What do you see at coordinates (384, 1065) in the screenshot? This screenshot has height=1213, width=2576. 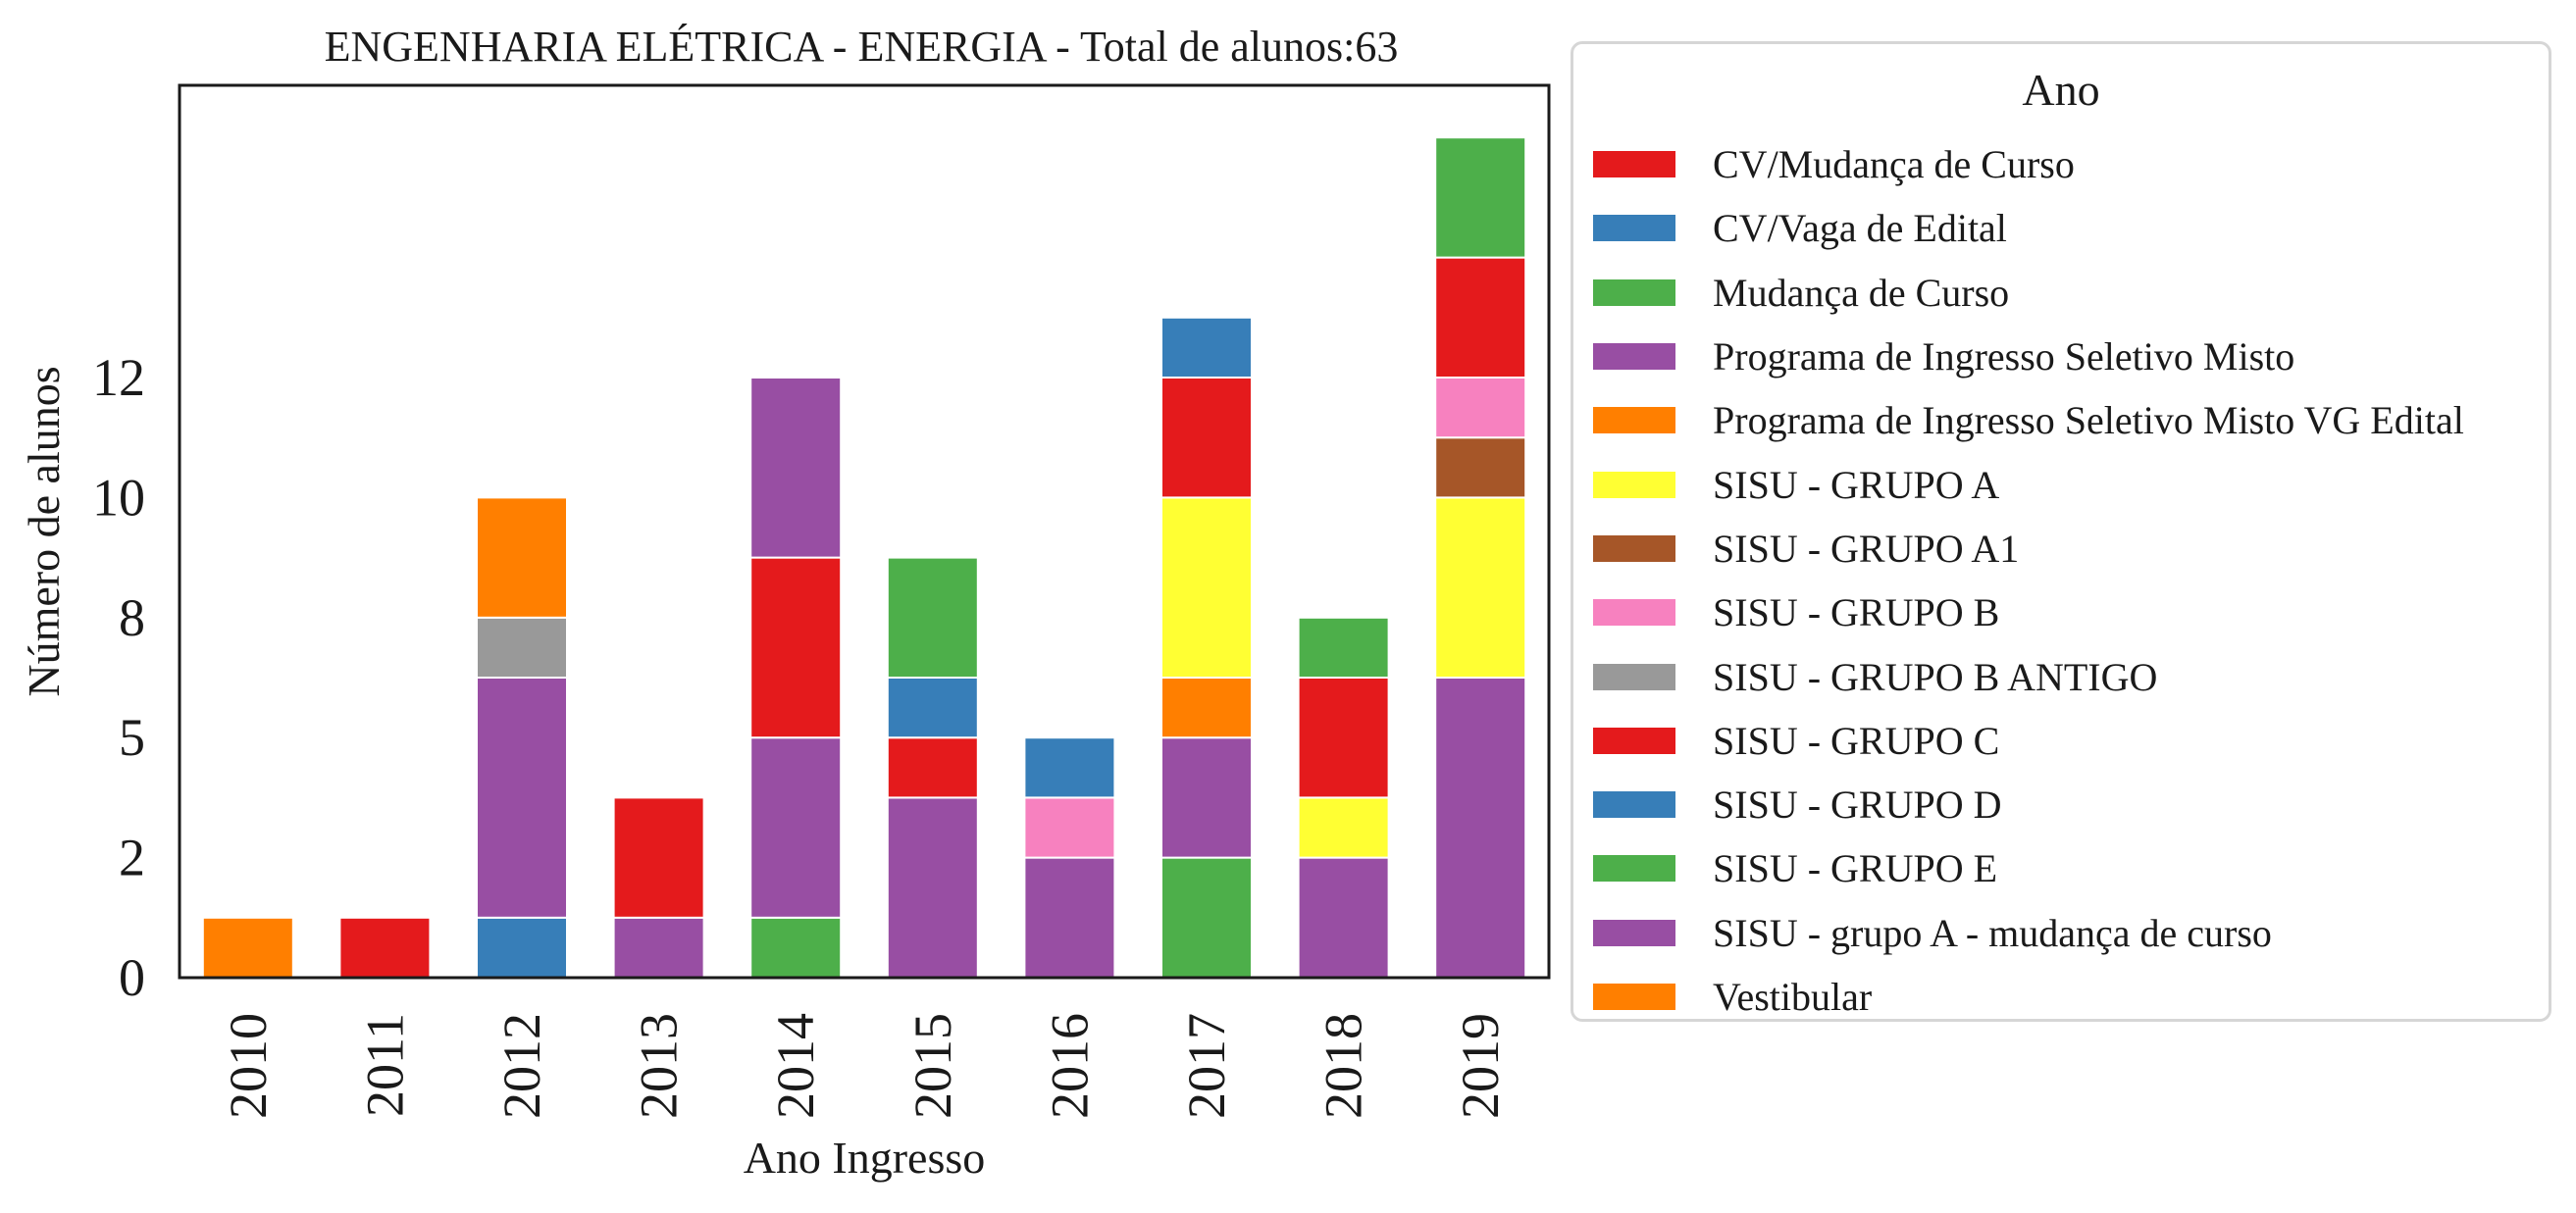 I see `x-tick-label-2011: 2011` at bounding box center [384, 1065].